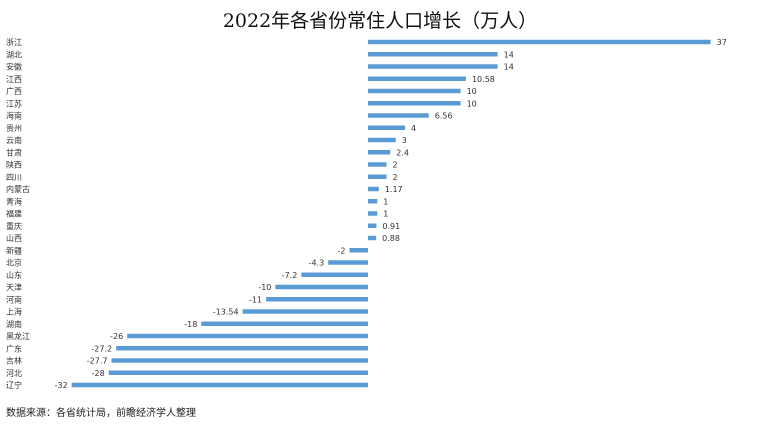 Image resolution: width=760 pixels, height=427 pixels. What do you see at coordinates (14, 312) in the screenshot?
I see `category-label: 上海` at bounding box center [14, 312].